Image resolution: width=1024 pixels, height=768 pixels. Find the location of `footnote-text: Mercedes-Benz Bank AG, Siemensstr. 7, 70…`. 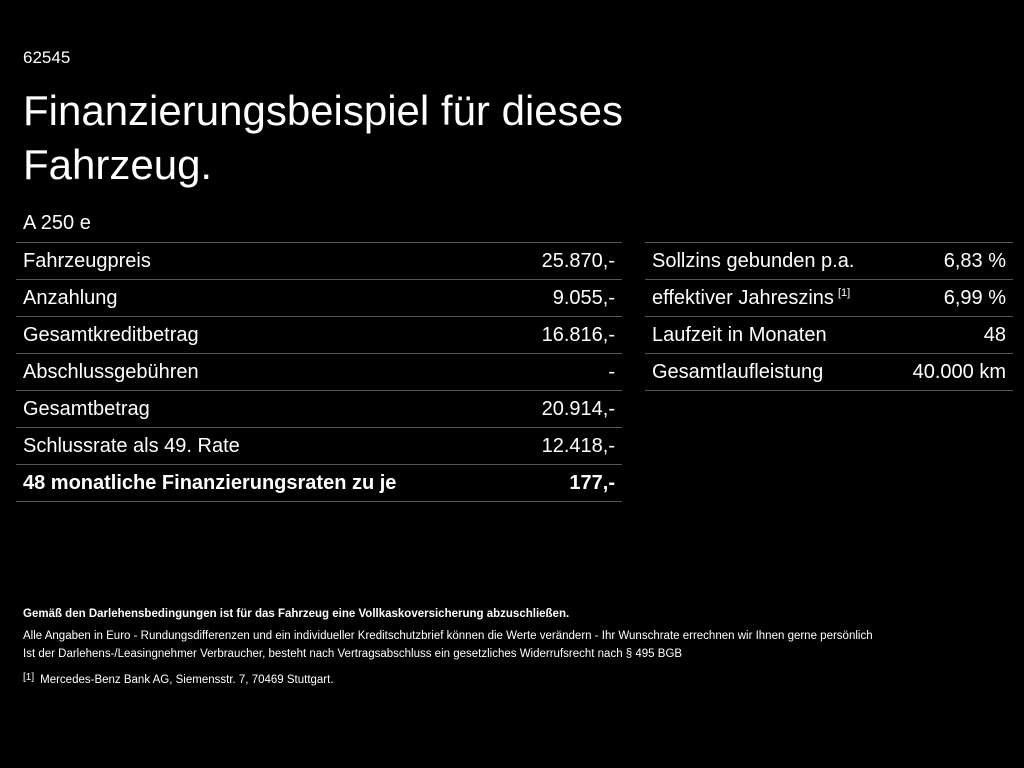

footnote-text: Mercedes-Benz Bank AG, Siemensstr. 7, 70… is located at coordinates (187, 680).